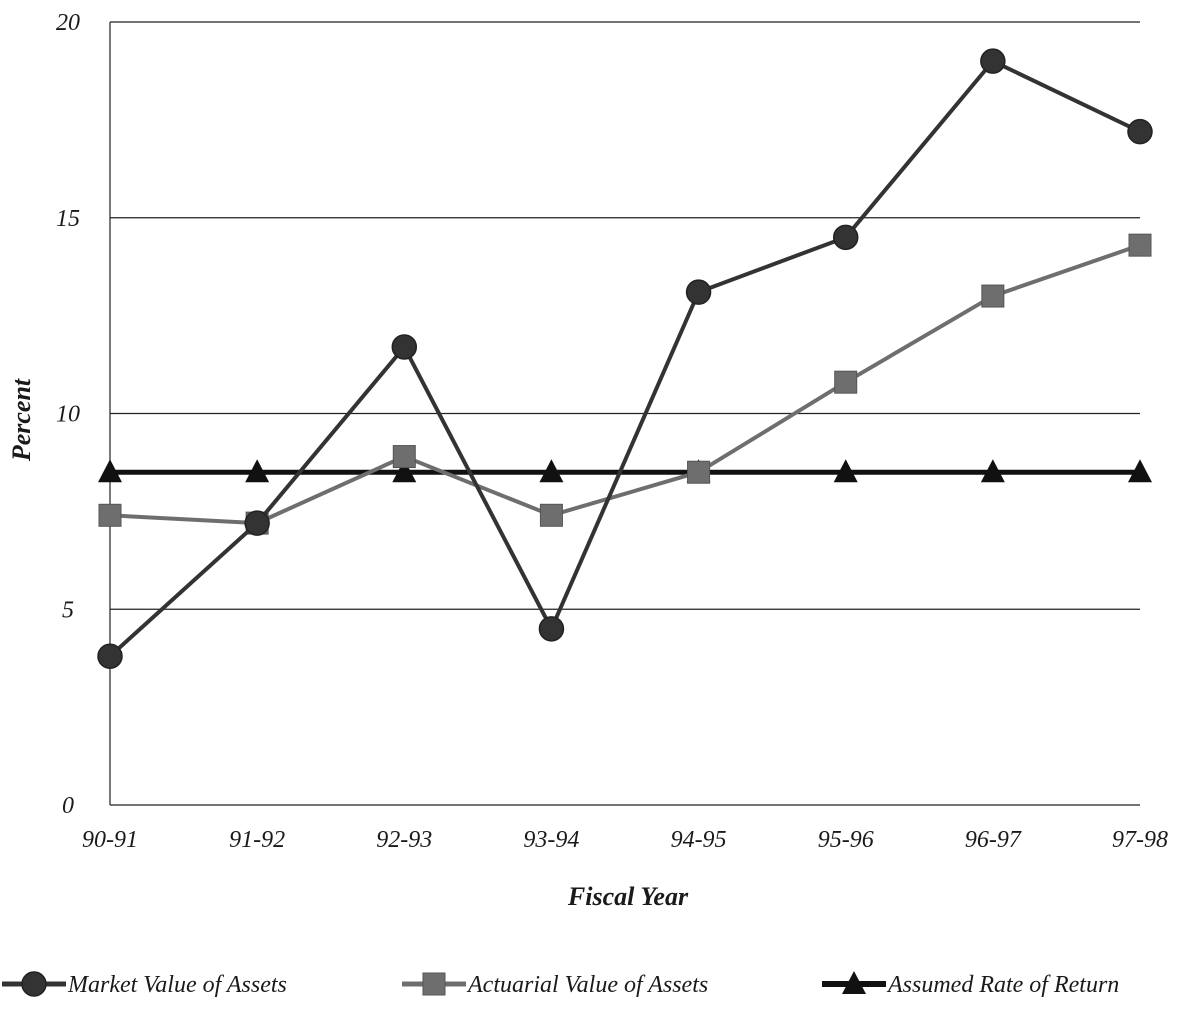 This screenshot has height=1012, width=1178. I want to click on y-tick-label: 0, so click(68, 806).